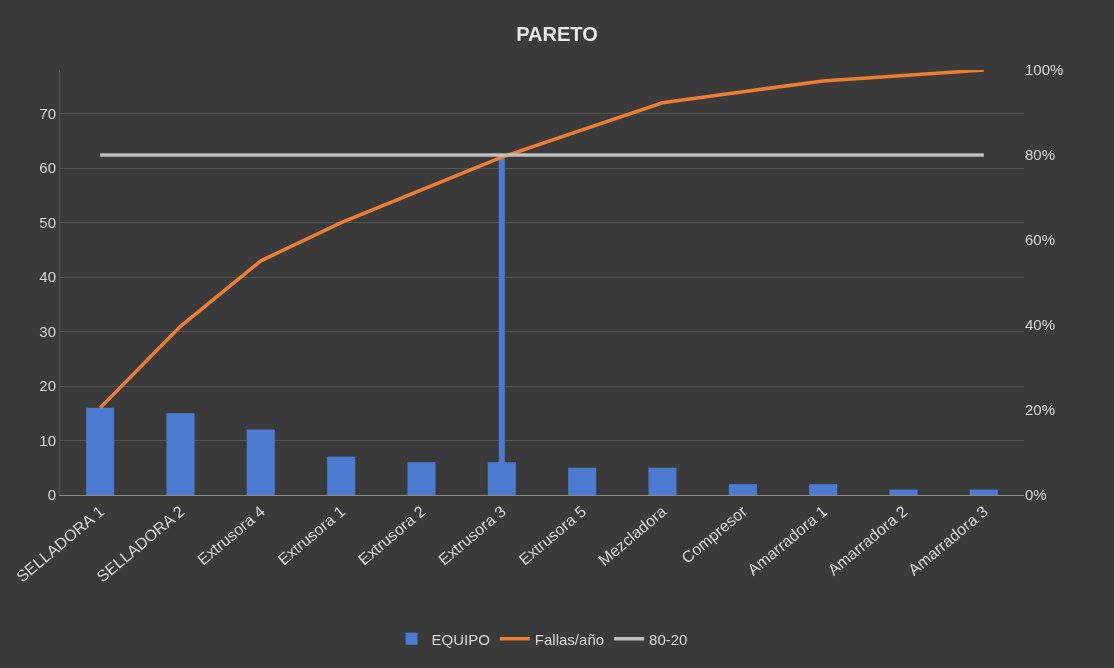  Describe the element at coordinates (1036, 495) in the screenshot. I see `y2-tick-label: 0%` at that location.